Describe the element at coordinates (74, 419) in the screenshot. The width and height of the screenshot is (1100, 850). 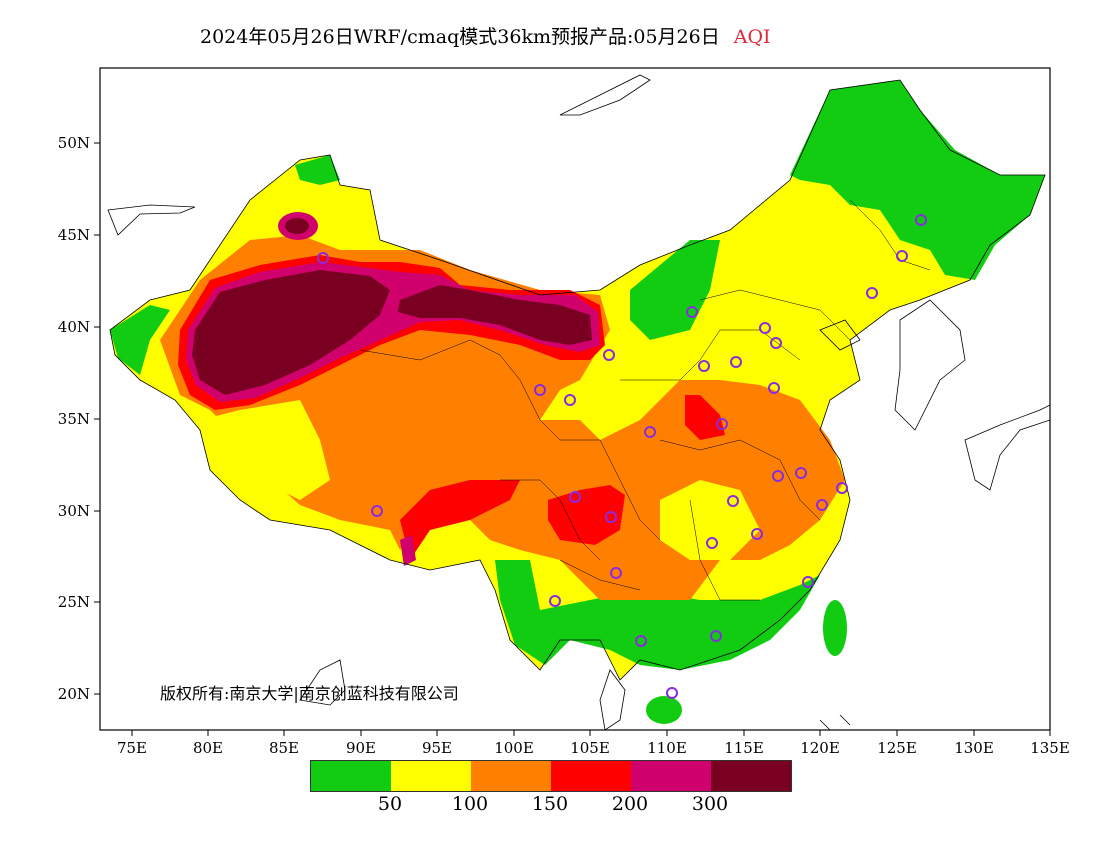
I see `lat-tick-label: 35N` at that location.